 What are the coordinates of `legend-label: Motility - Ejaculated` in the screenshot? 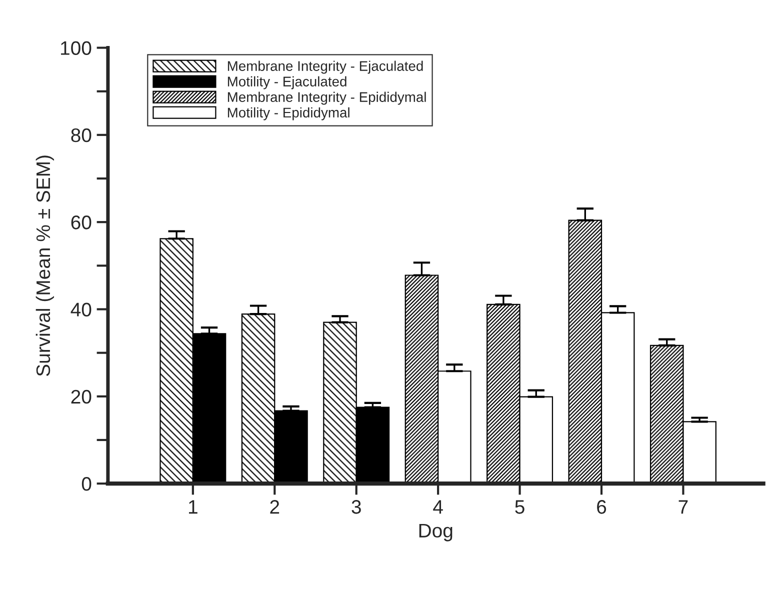 It's located at (287, 83).